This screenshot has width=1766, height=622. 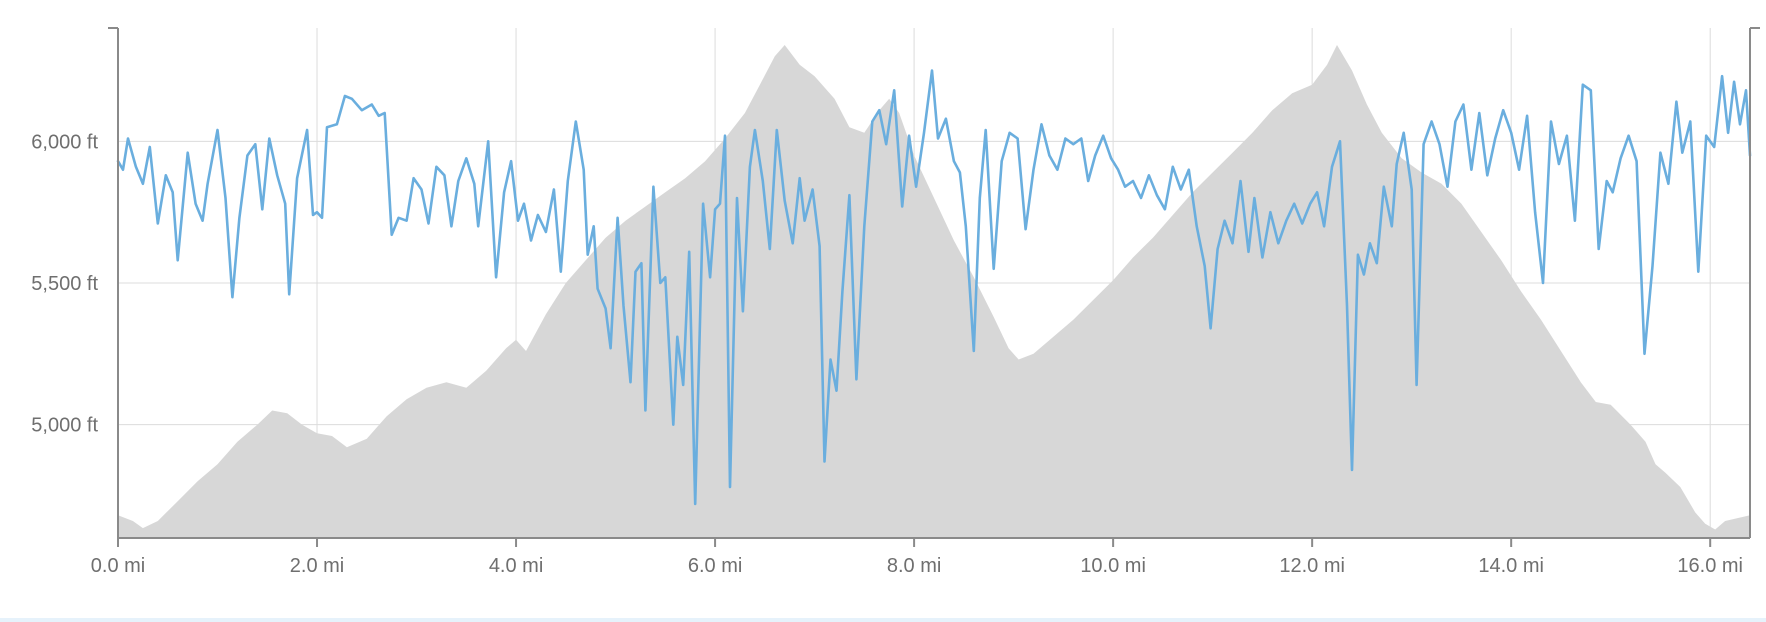 I want to click on y-tick-label: 6,000 ft, so click(x=64, y=142).